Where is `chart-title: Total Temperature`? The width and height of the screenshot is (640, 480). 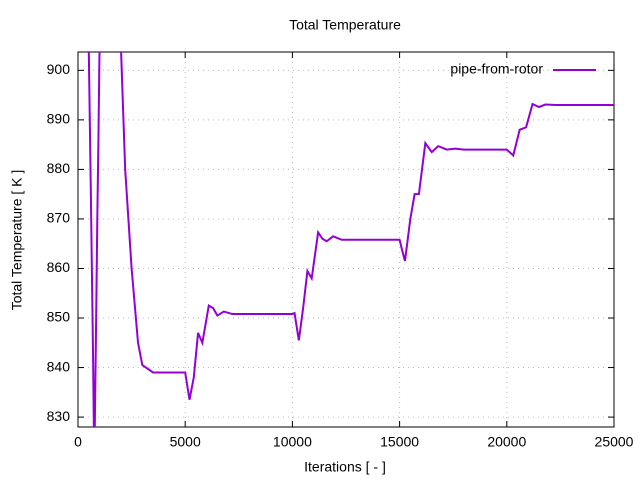
chart-title: Total Temperature is located at coordinates (345, 25).